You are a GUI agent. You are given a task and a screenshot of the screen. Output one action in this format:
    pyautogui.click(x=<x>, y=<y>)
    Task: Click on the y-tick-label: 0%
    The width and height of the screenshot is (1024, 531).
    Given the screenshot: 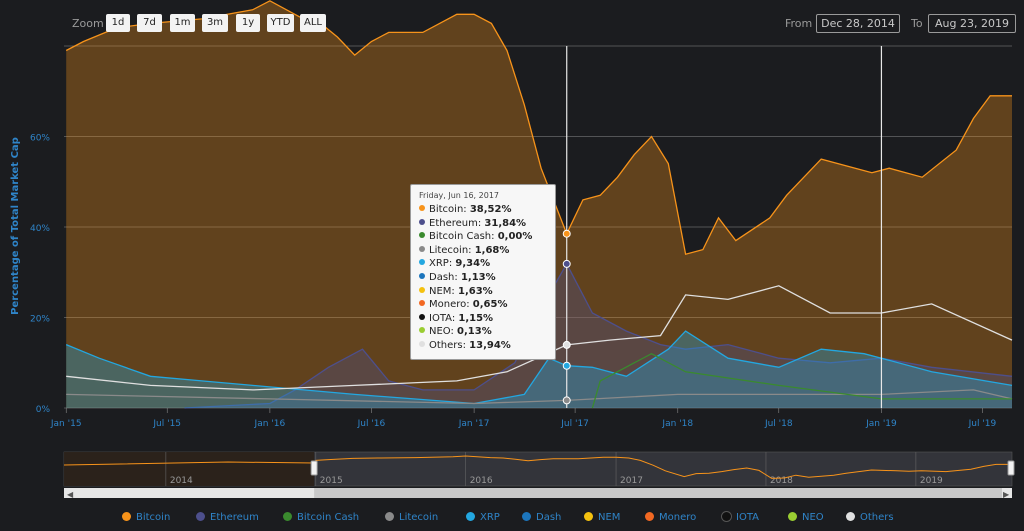 What is the action you would take?
    pyautogui.click(x=43, y=410)
    